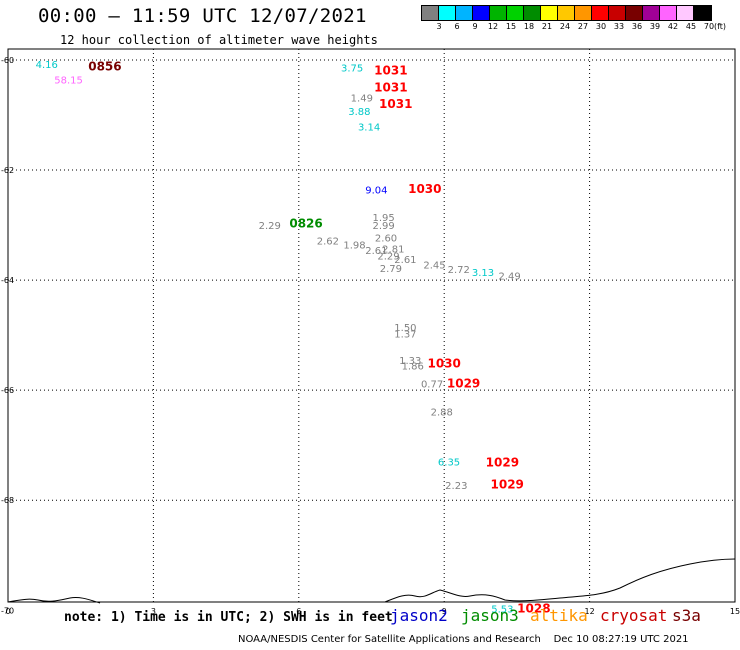  I want to click on swh-value: 2.60, so click(386, 239).